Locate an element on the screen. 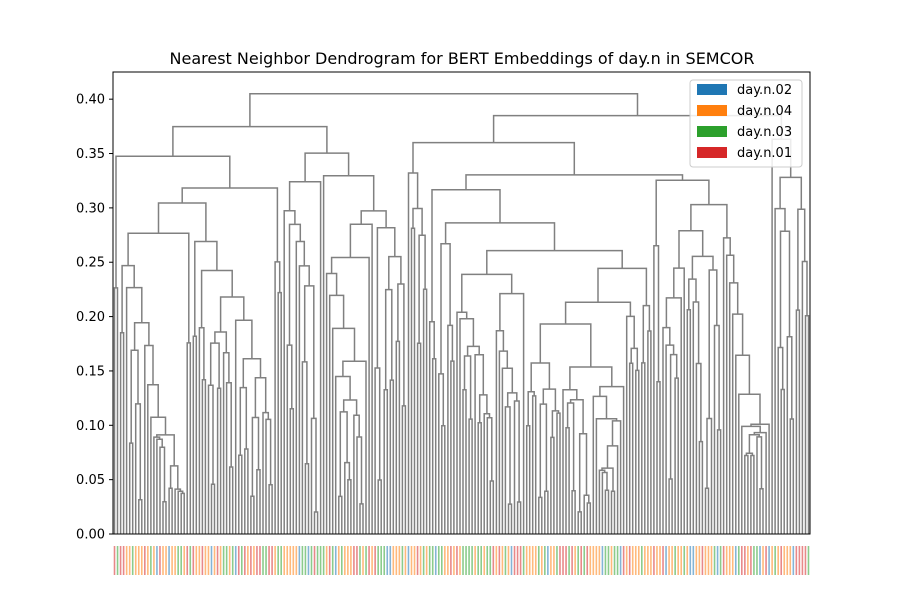  y-tick-label: 0.25 is located at coordinates (90, 263).